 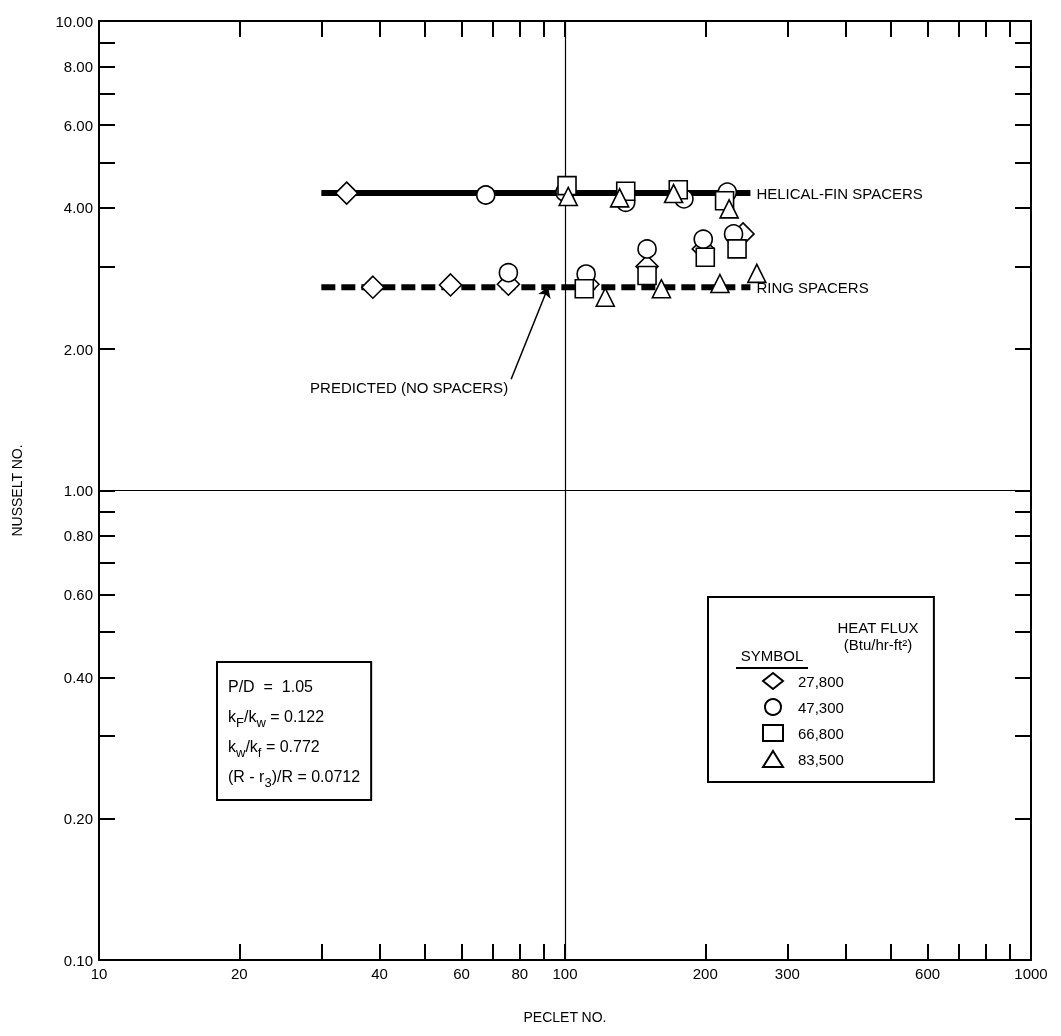 I want to click on x-tick-label: 200, so click(x=705, y=973).